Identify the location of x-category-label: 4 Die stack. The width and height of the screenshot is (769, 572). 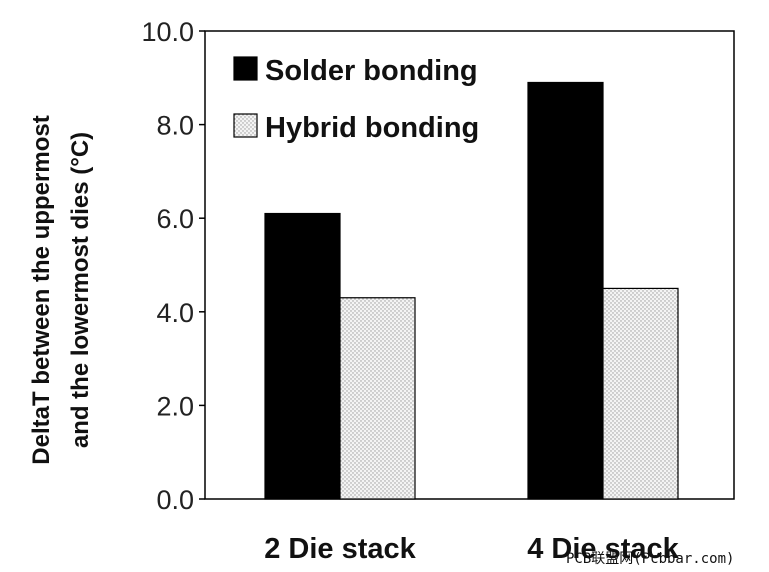
(603, 549).